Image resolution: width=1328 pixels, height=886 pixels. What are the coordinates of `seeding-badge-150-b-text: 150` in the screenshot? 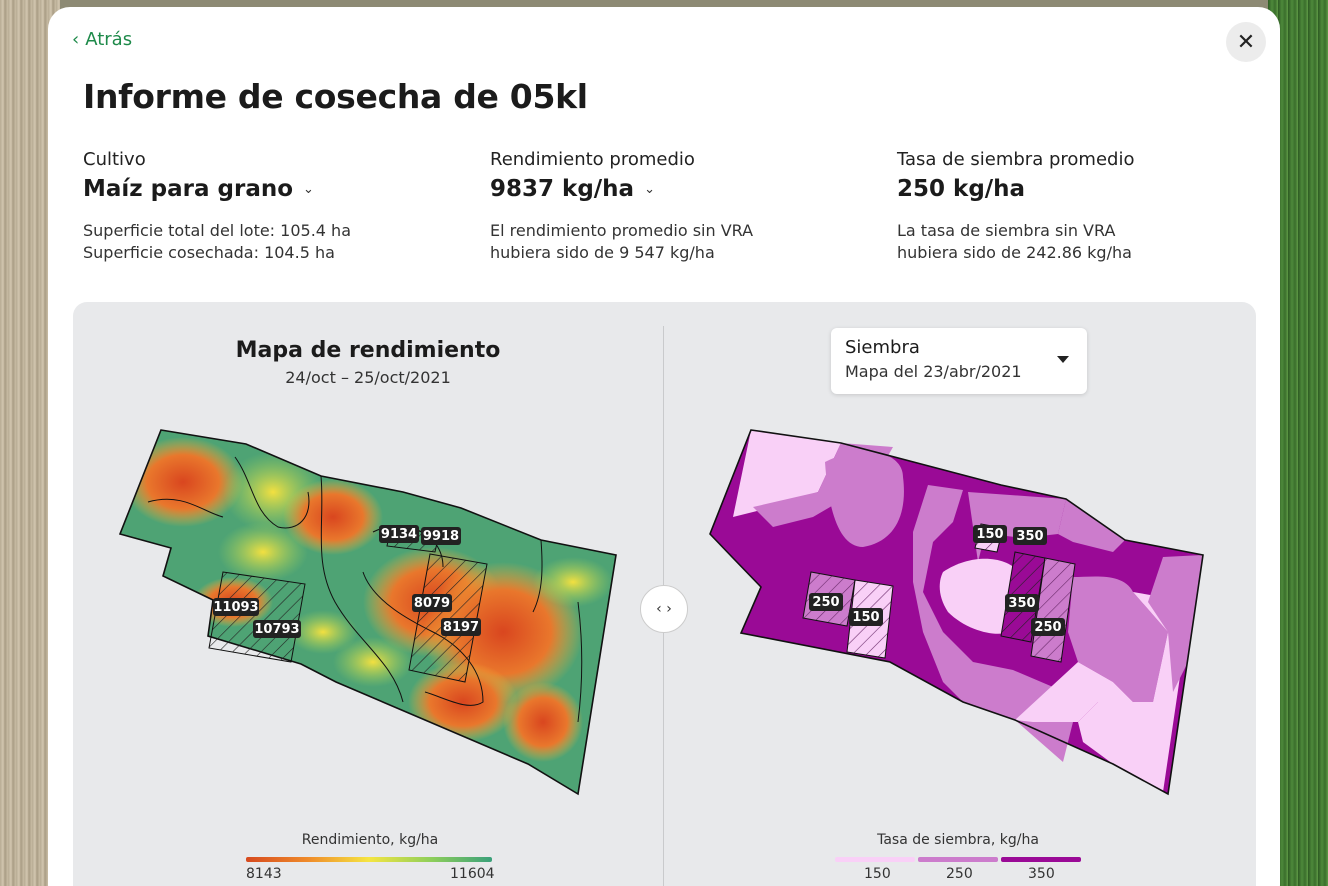 It's located at (989, 534).